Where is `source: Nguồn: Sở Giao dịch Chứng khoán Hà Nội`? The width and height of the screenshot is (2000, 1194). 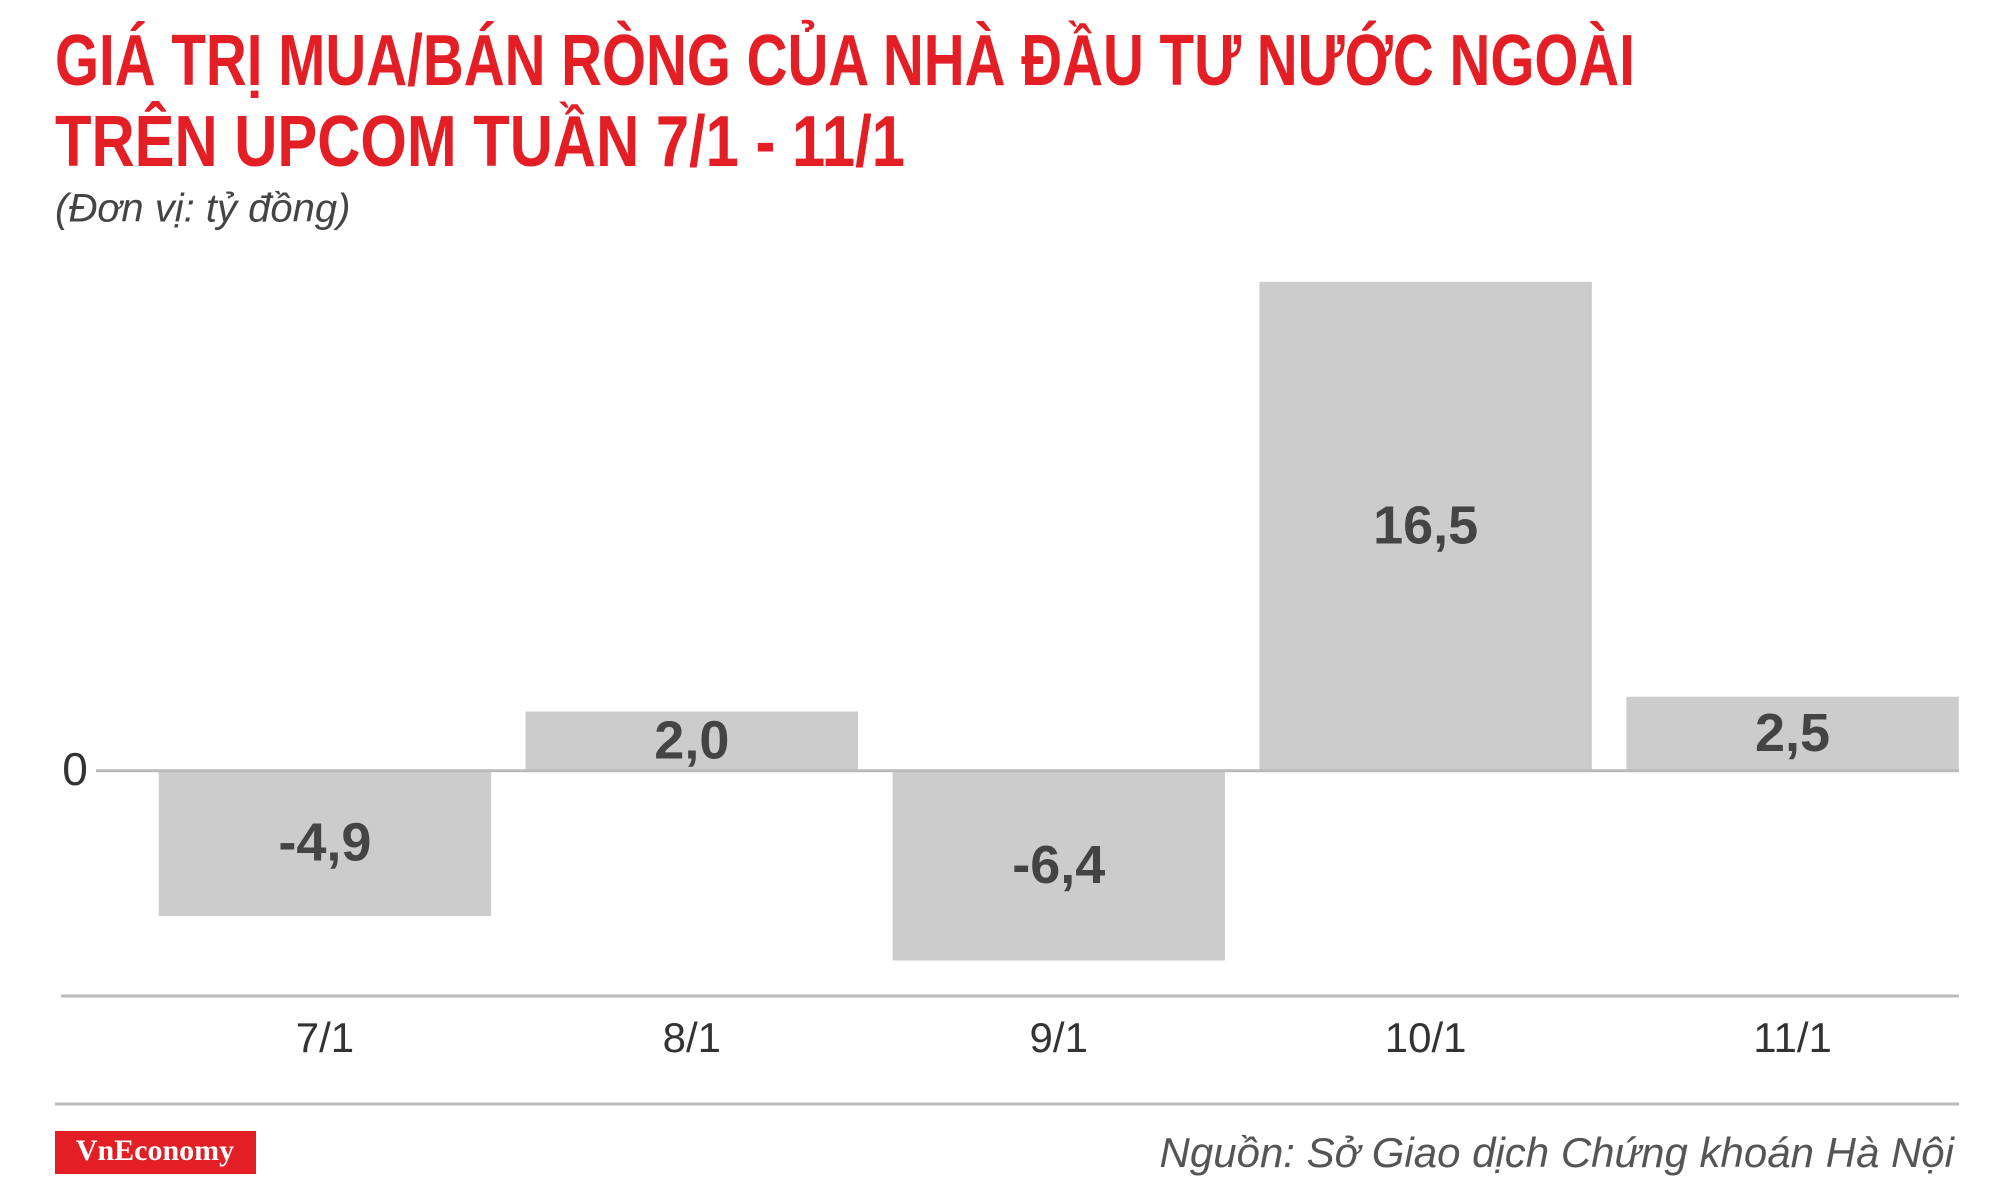
source: Nguồn: Sở Giao dịch Chứng khoán Hà Nội is located at coordinates (1558, 1152).